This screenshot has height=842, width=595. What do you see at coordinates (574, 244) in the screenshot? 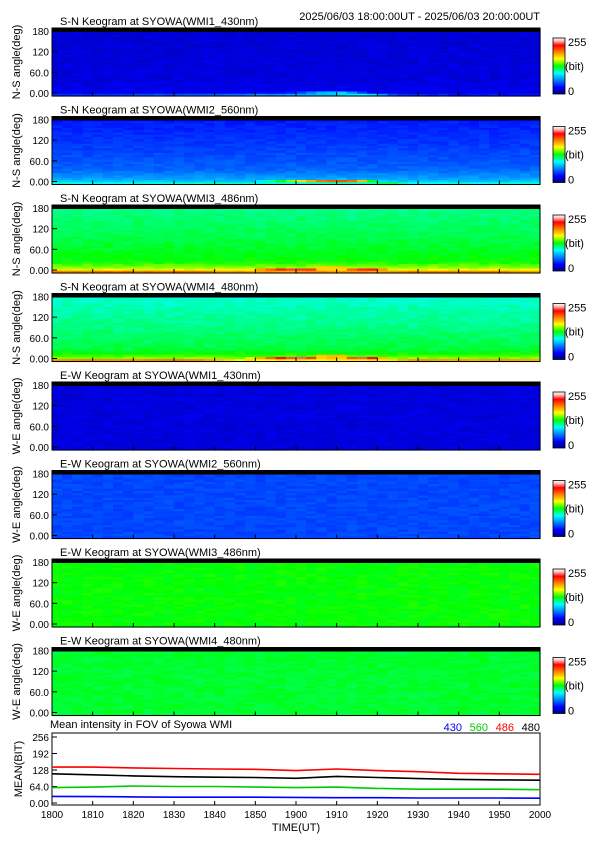
I see `colorbar-unit-label: (bit)` at bounding box center [574, 244].